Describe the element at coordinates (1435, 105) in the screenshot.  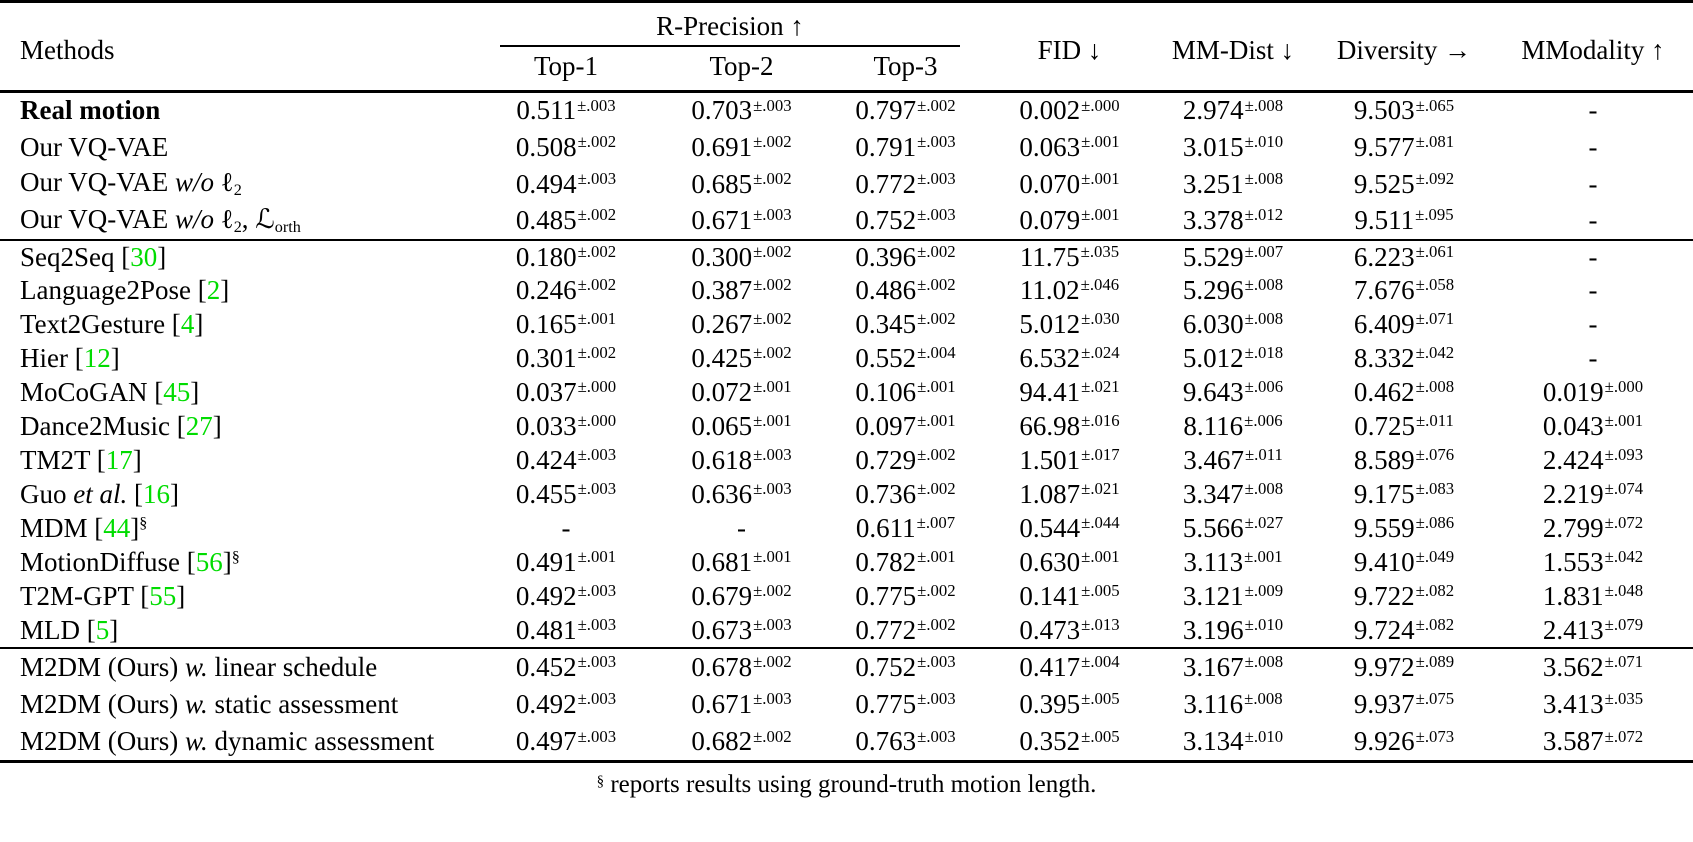
I see `value-error: ±.065` at that location.